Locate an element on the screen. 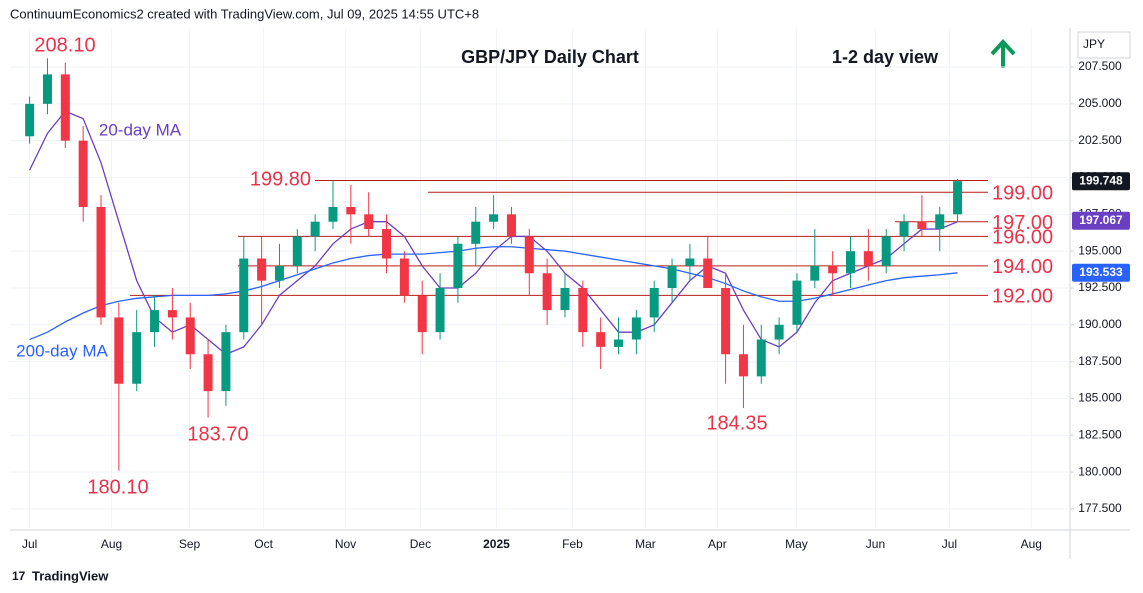 This screenshot has width=1143, height=593. ma-line is located at coordinates (493, 293).